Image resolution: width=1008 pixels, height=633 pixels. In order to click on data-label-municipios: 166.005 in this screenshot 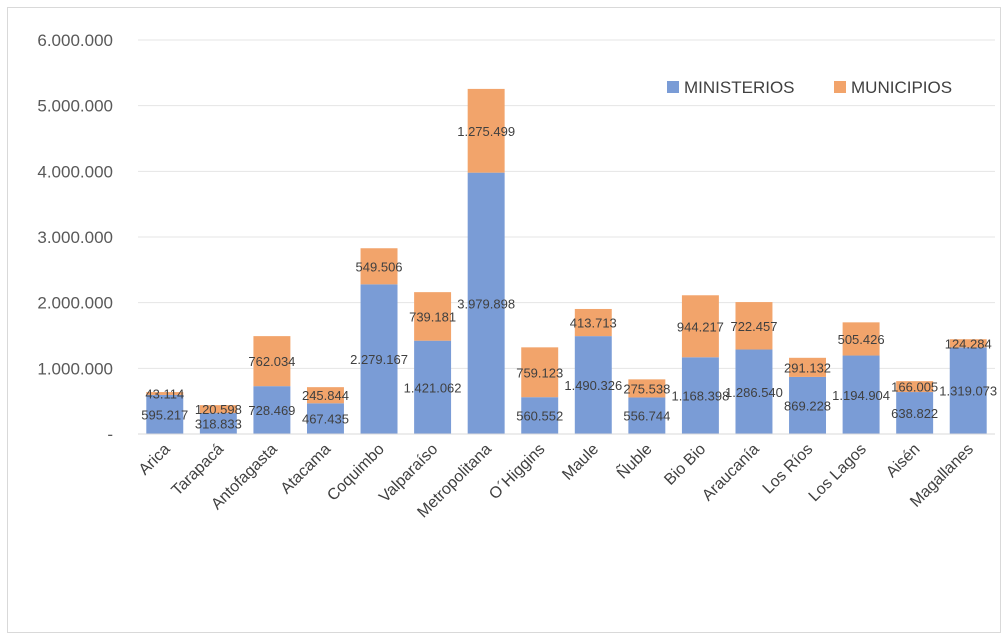, I will do `click(914, 387)`.